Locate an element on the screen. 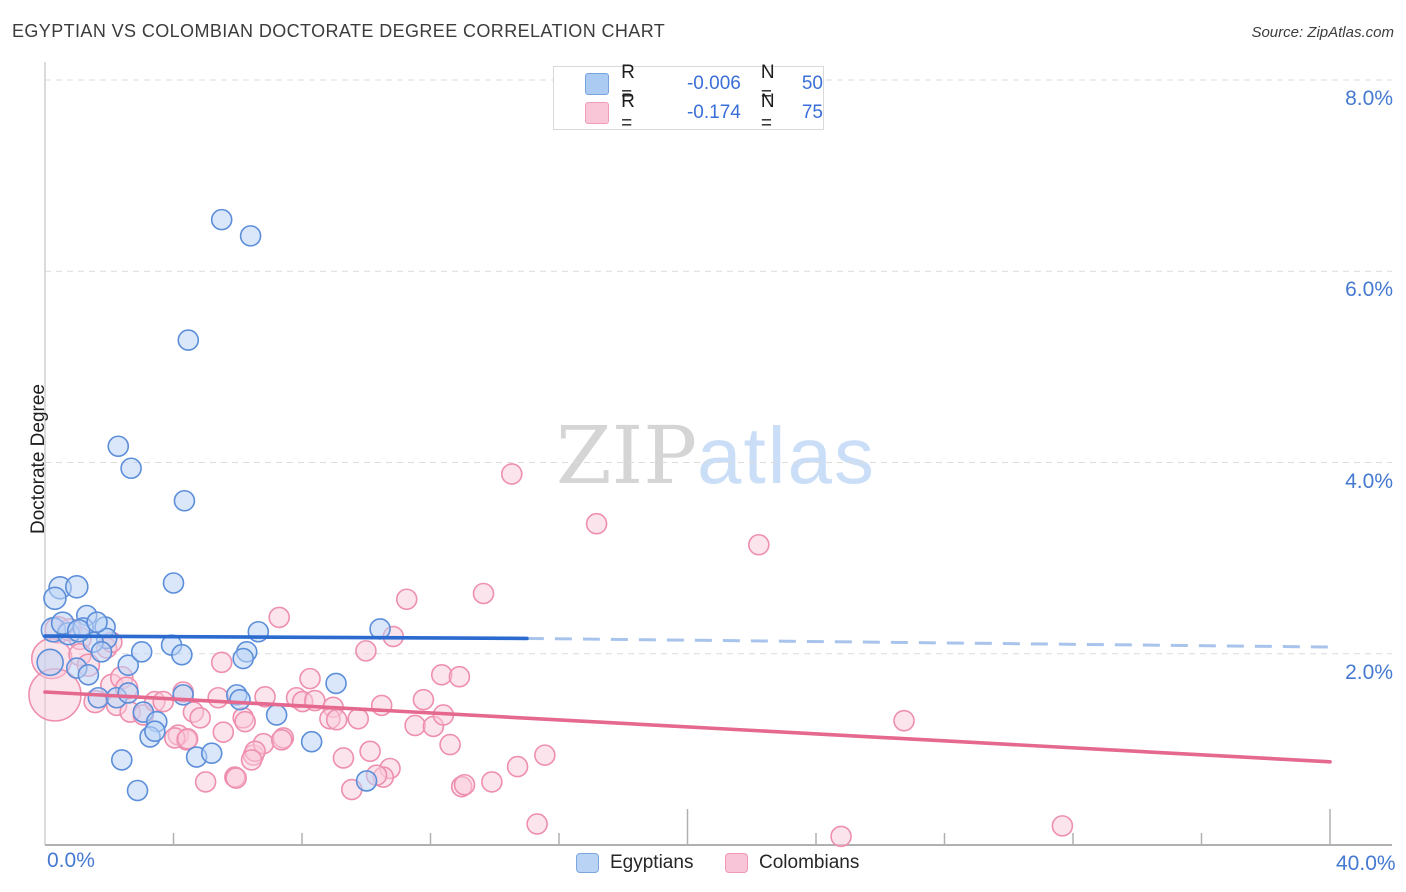 The image size is (1406, 892). stats-legend-box: R = -0.006 N = 50 R = -0.174 N = 75 is located at coordinates (688, 98).